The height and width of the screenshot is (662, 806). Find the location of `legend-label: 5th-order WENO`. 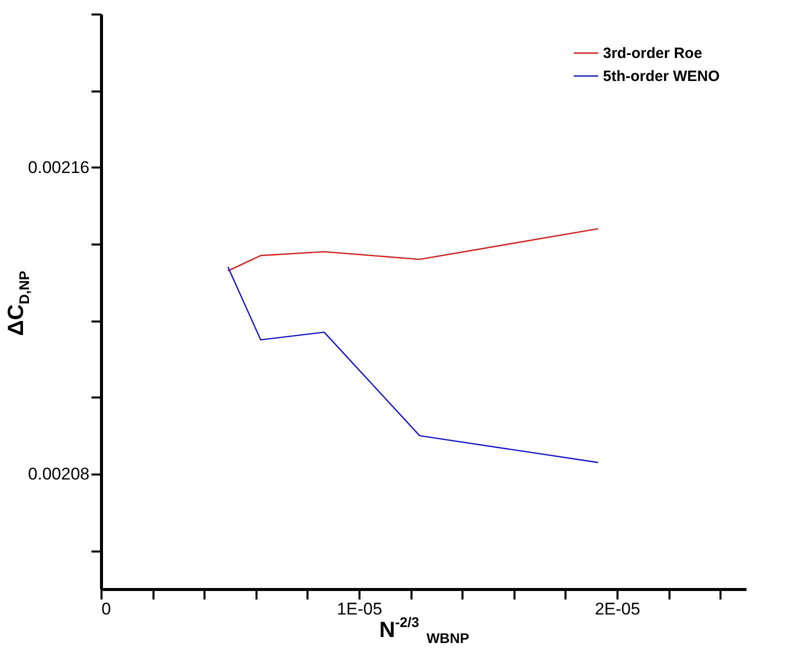

legend-label: 5th-order WENO is located at coordinates (661, 76).